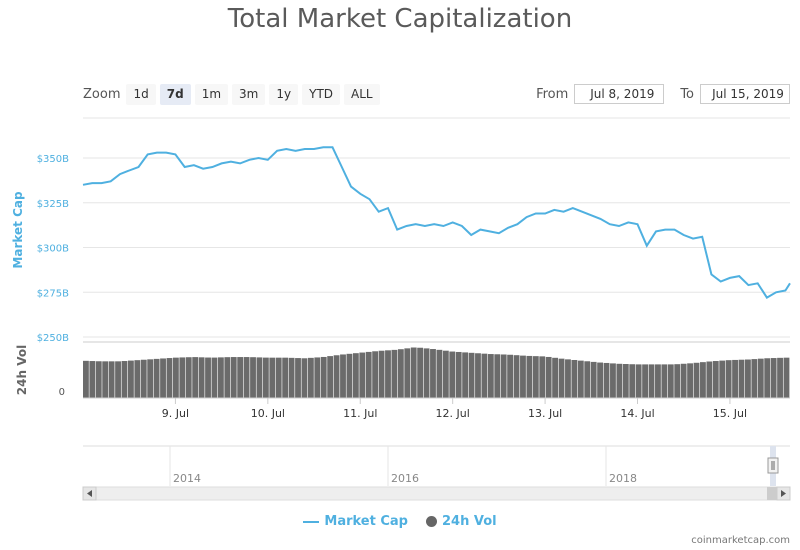  What do you see at coordinates (362, 94) in the screenshot?
I see `zoom-all-button: ALL` at bounding box center [362, 94].